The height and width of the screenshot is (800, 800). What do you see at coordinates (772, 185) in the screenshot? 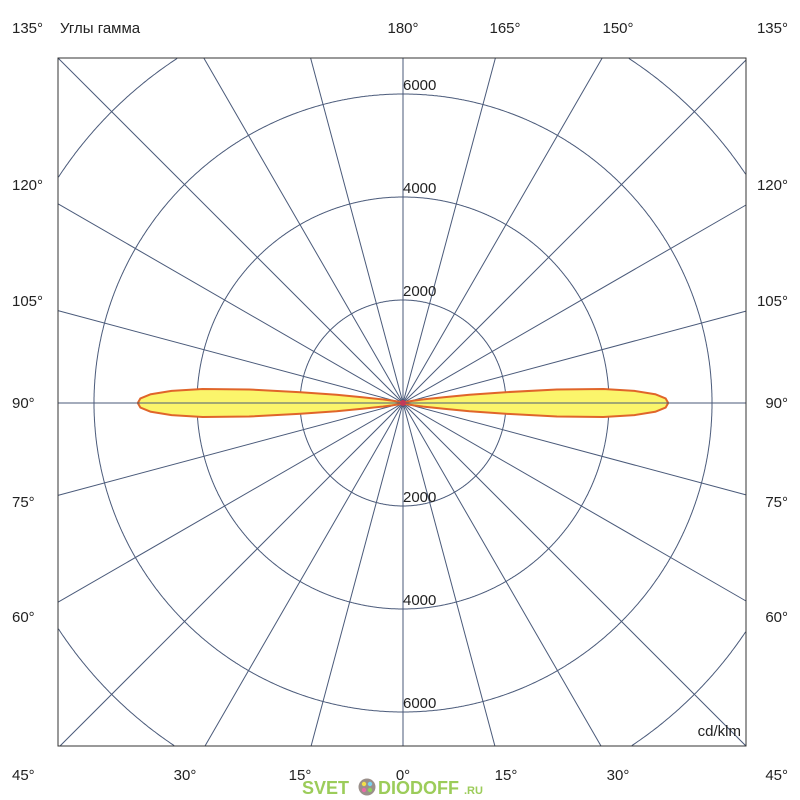
I see `angle-label-right: 120°` at bounding box center [772, 185].